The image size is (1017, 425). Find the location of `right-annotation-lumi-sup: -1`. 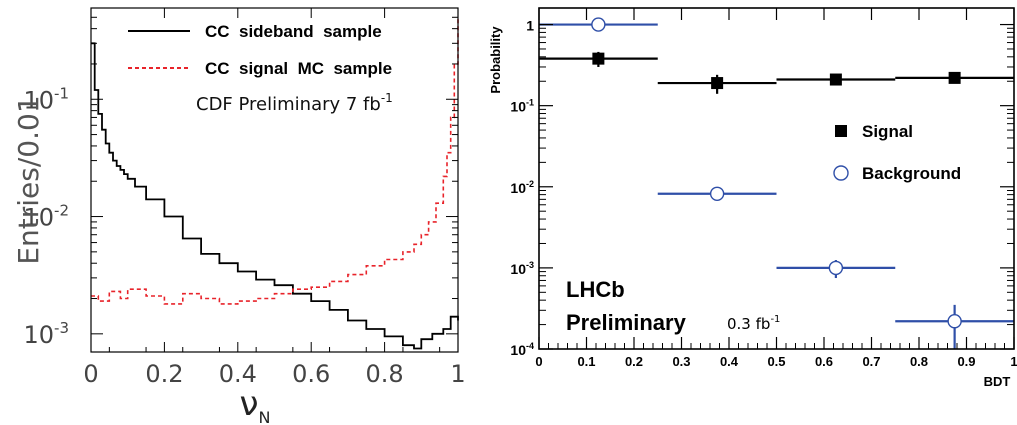

right-annotation-lumi-sup: -1 is located at coordinates (775, 319).